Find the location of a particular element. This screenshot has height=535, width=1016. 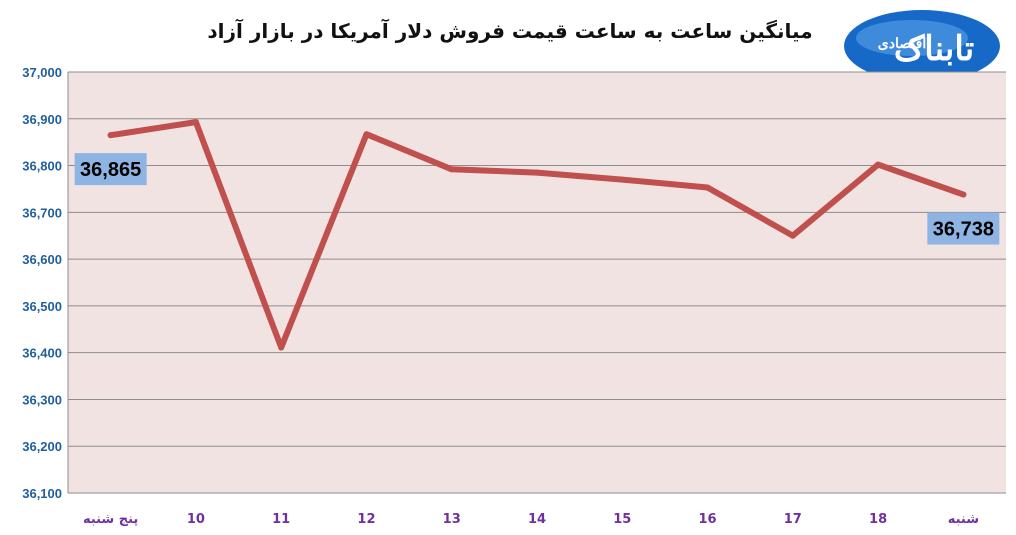

x-axis-ticks: پنج شنبه 10 11 12 13 14 15 16 17 18 شنبه is located at coordinates (531, 519).